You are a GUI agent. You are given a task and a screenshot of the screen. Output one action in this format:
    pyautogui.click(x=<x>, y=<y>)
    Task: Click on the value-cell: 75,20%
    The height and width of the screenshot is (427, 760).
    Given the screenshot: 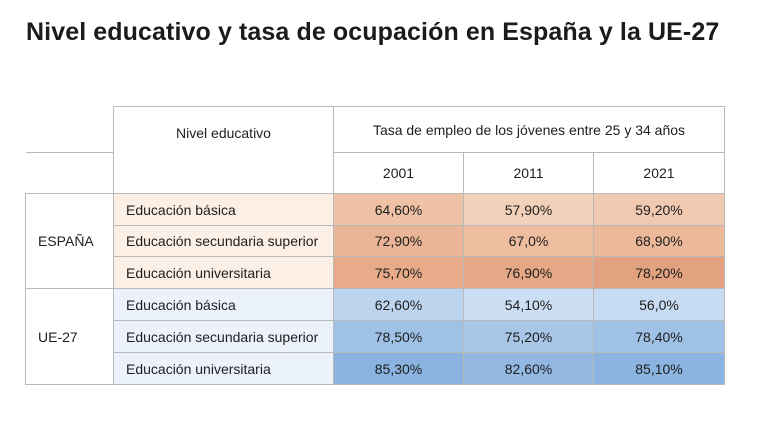 What is the action you would take?
    pyautogui.click(x=528, y=336)
    